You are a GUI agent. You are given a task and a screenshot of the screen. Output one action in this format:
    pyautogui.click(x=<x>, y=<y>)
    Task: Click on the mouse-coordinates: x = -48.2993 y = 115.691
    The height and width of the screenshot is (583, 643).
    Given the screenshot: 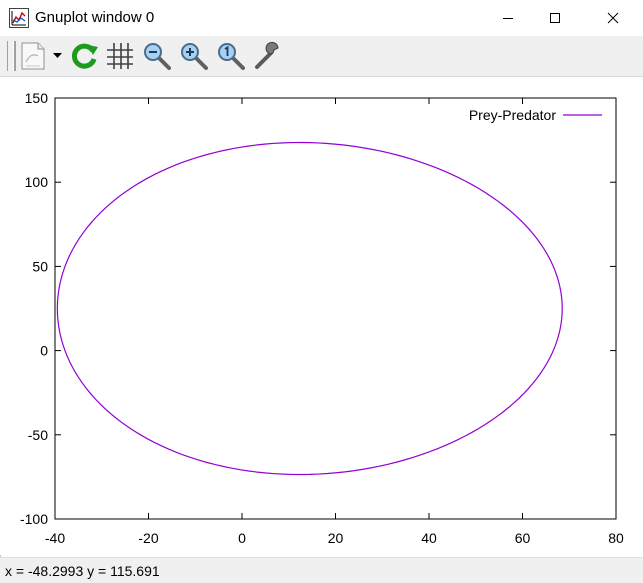 What is the action you would take?
    pyautogui.click(x=82, y=571)
    